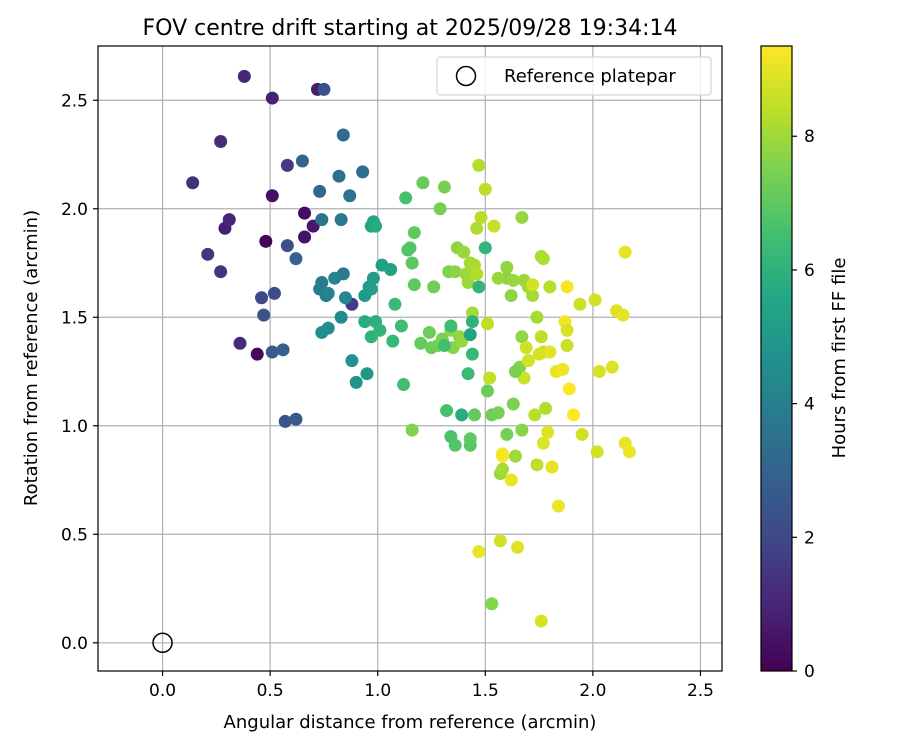  Describe the element at coordinates (700, 691) in the screenshot. I see `x-tick-label: 2.5` at that location.